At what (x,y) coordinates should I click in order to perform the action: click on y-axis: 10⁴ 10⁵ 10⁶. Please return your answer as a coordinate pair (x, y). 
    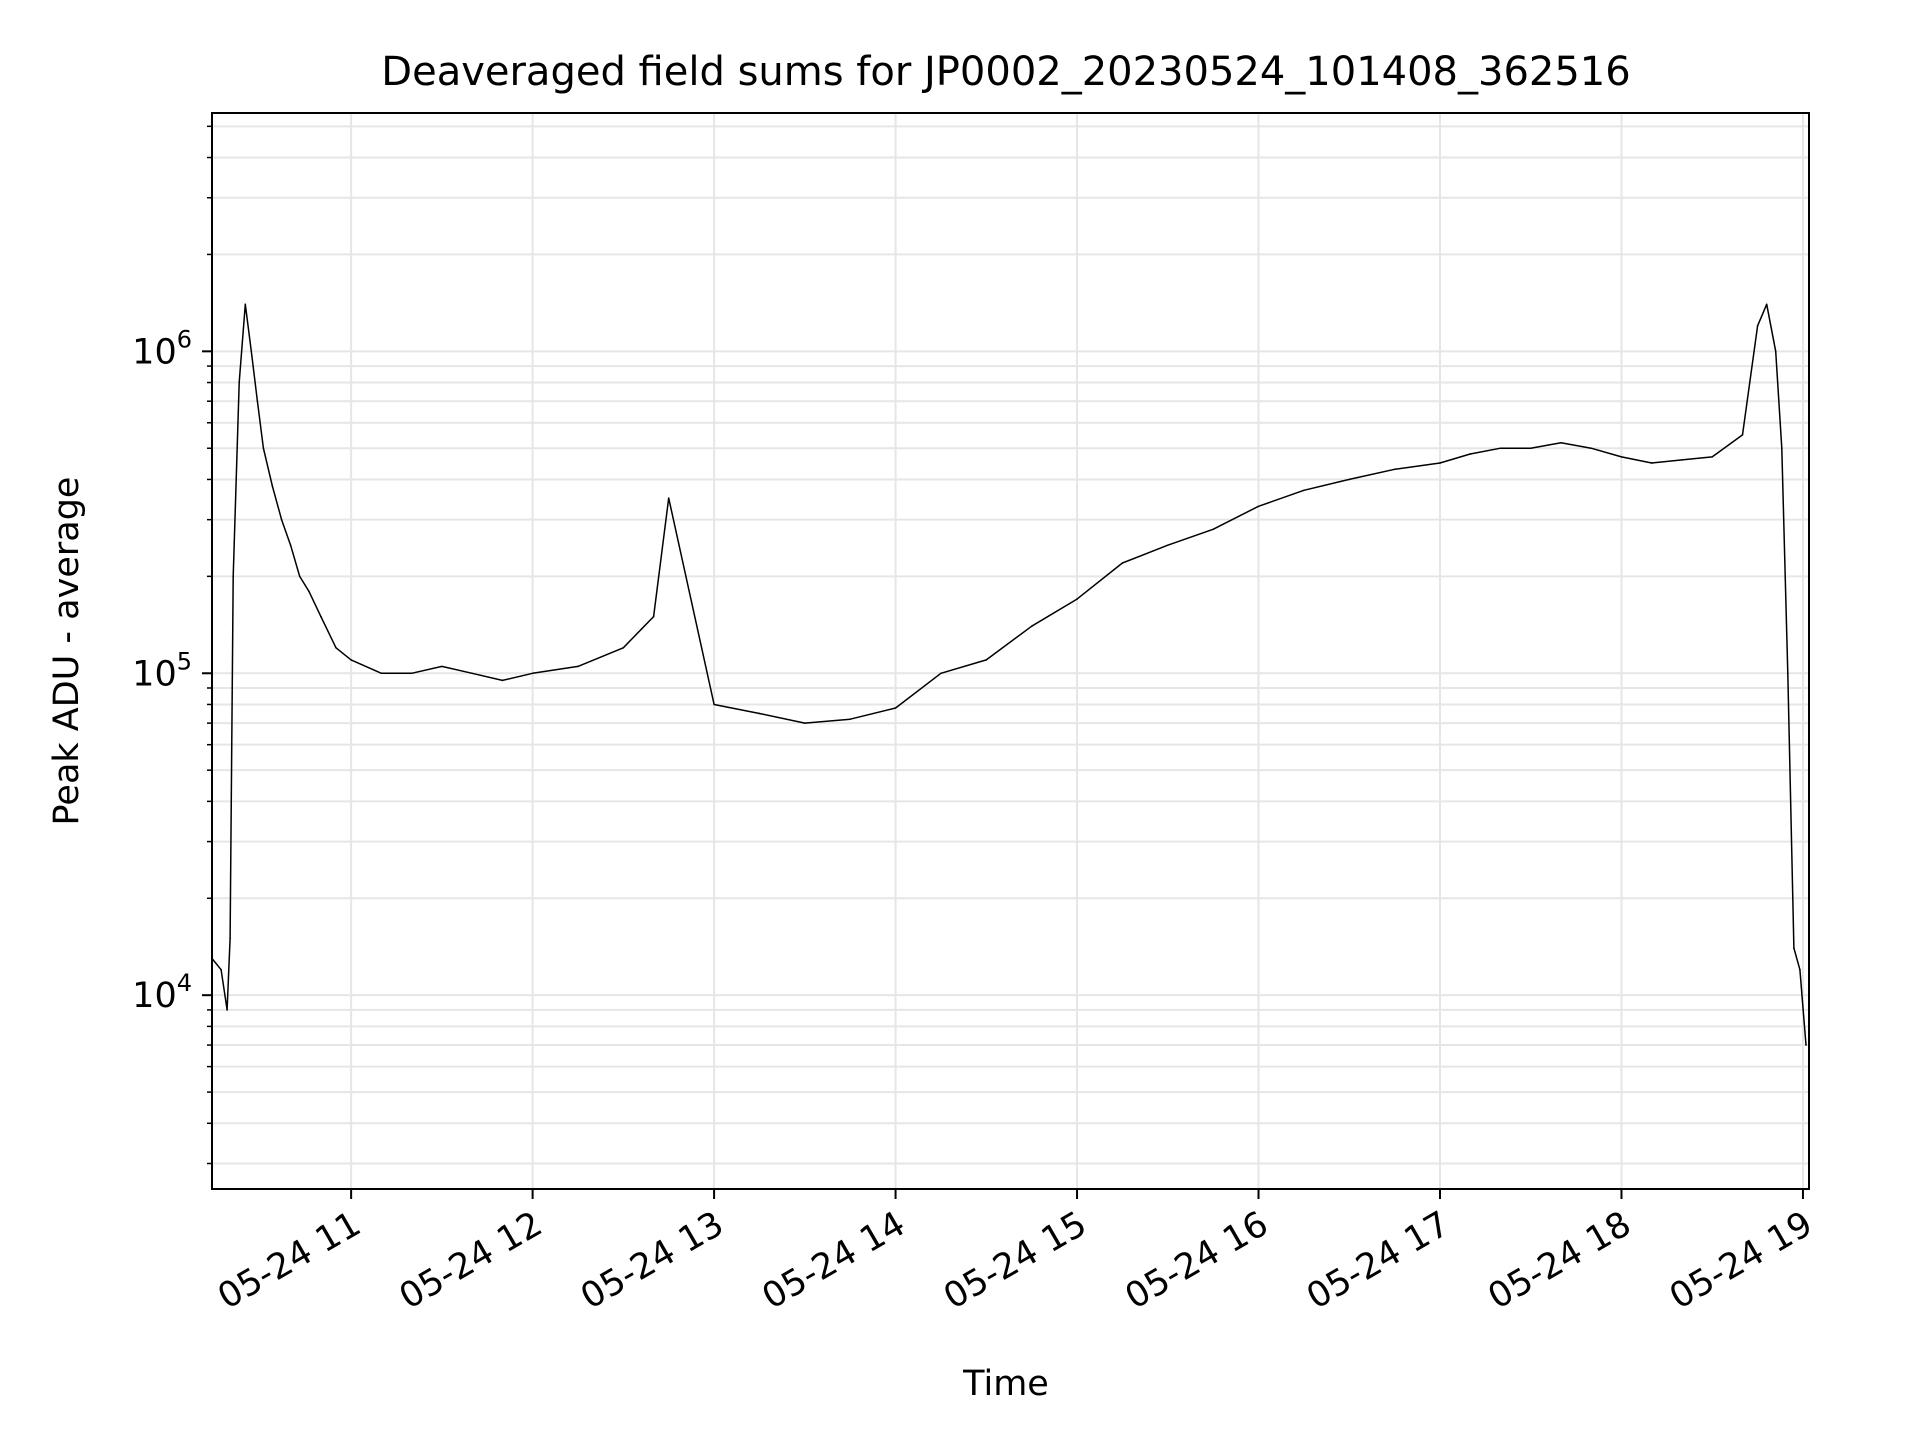
    Looking at the image, I should click on (172, 645).